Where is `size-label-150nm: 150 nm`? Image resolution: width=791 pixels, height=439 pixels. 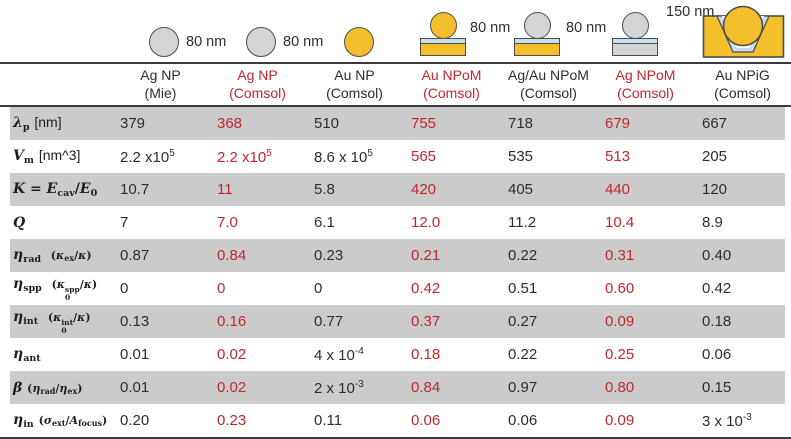
size-label-150nm: 150 nm is located at coordinates (690, 12).